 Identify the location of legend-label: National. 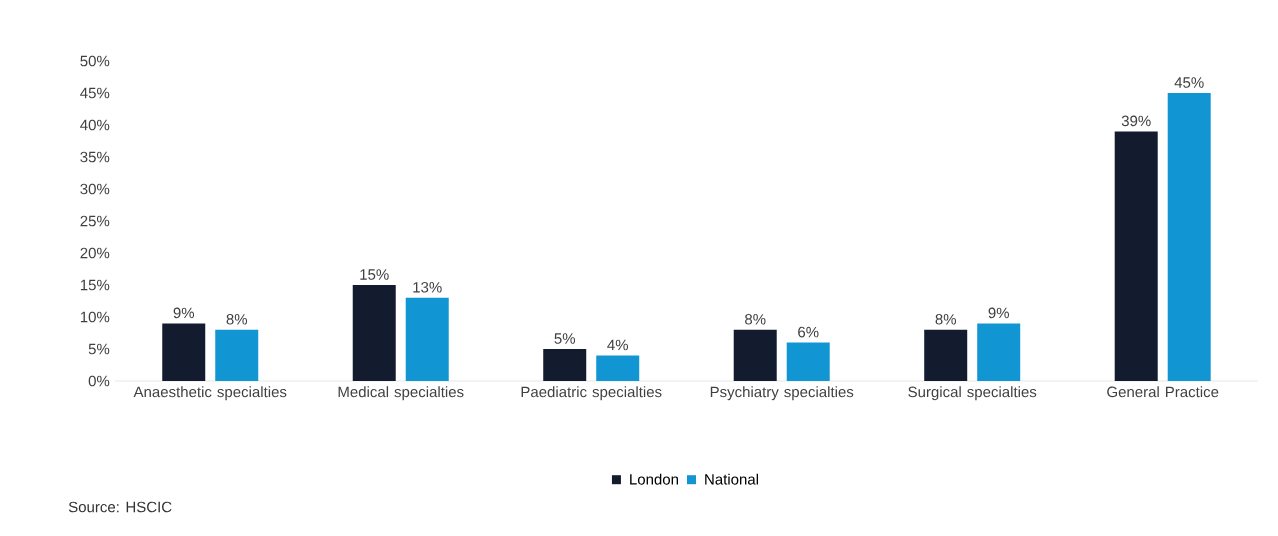
(731, 479).